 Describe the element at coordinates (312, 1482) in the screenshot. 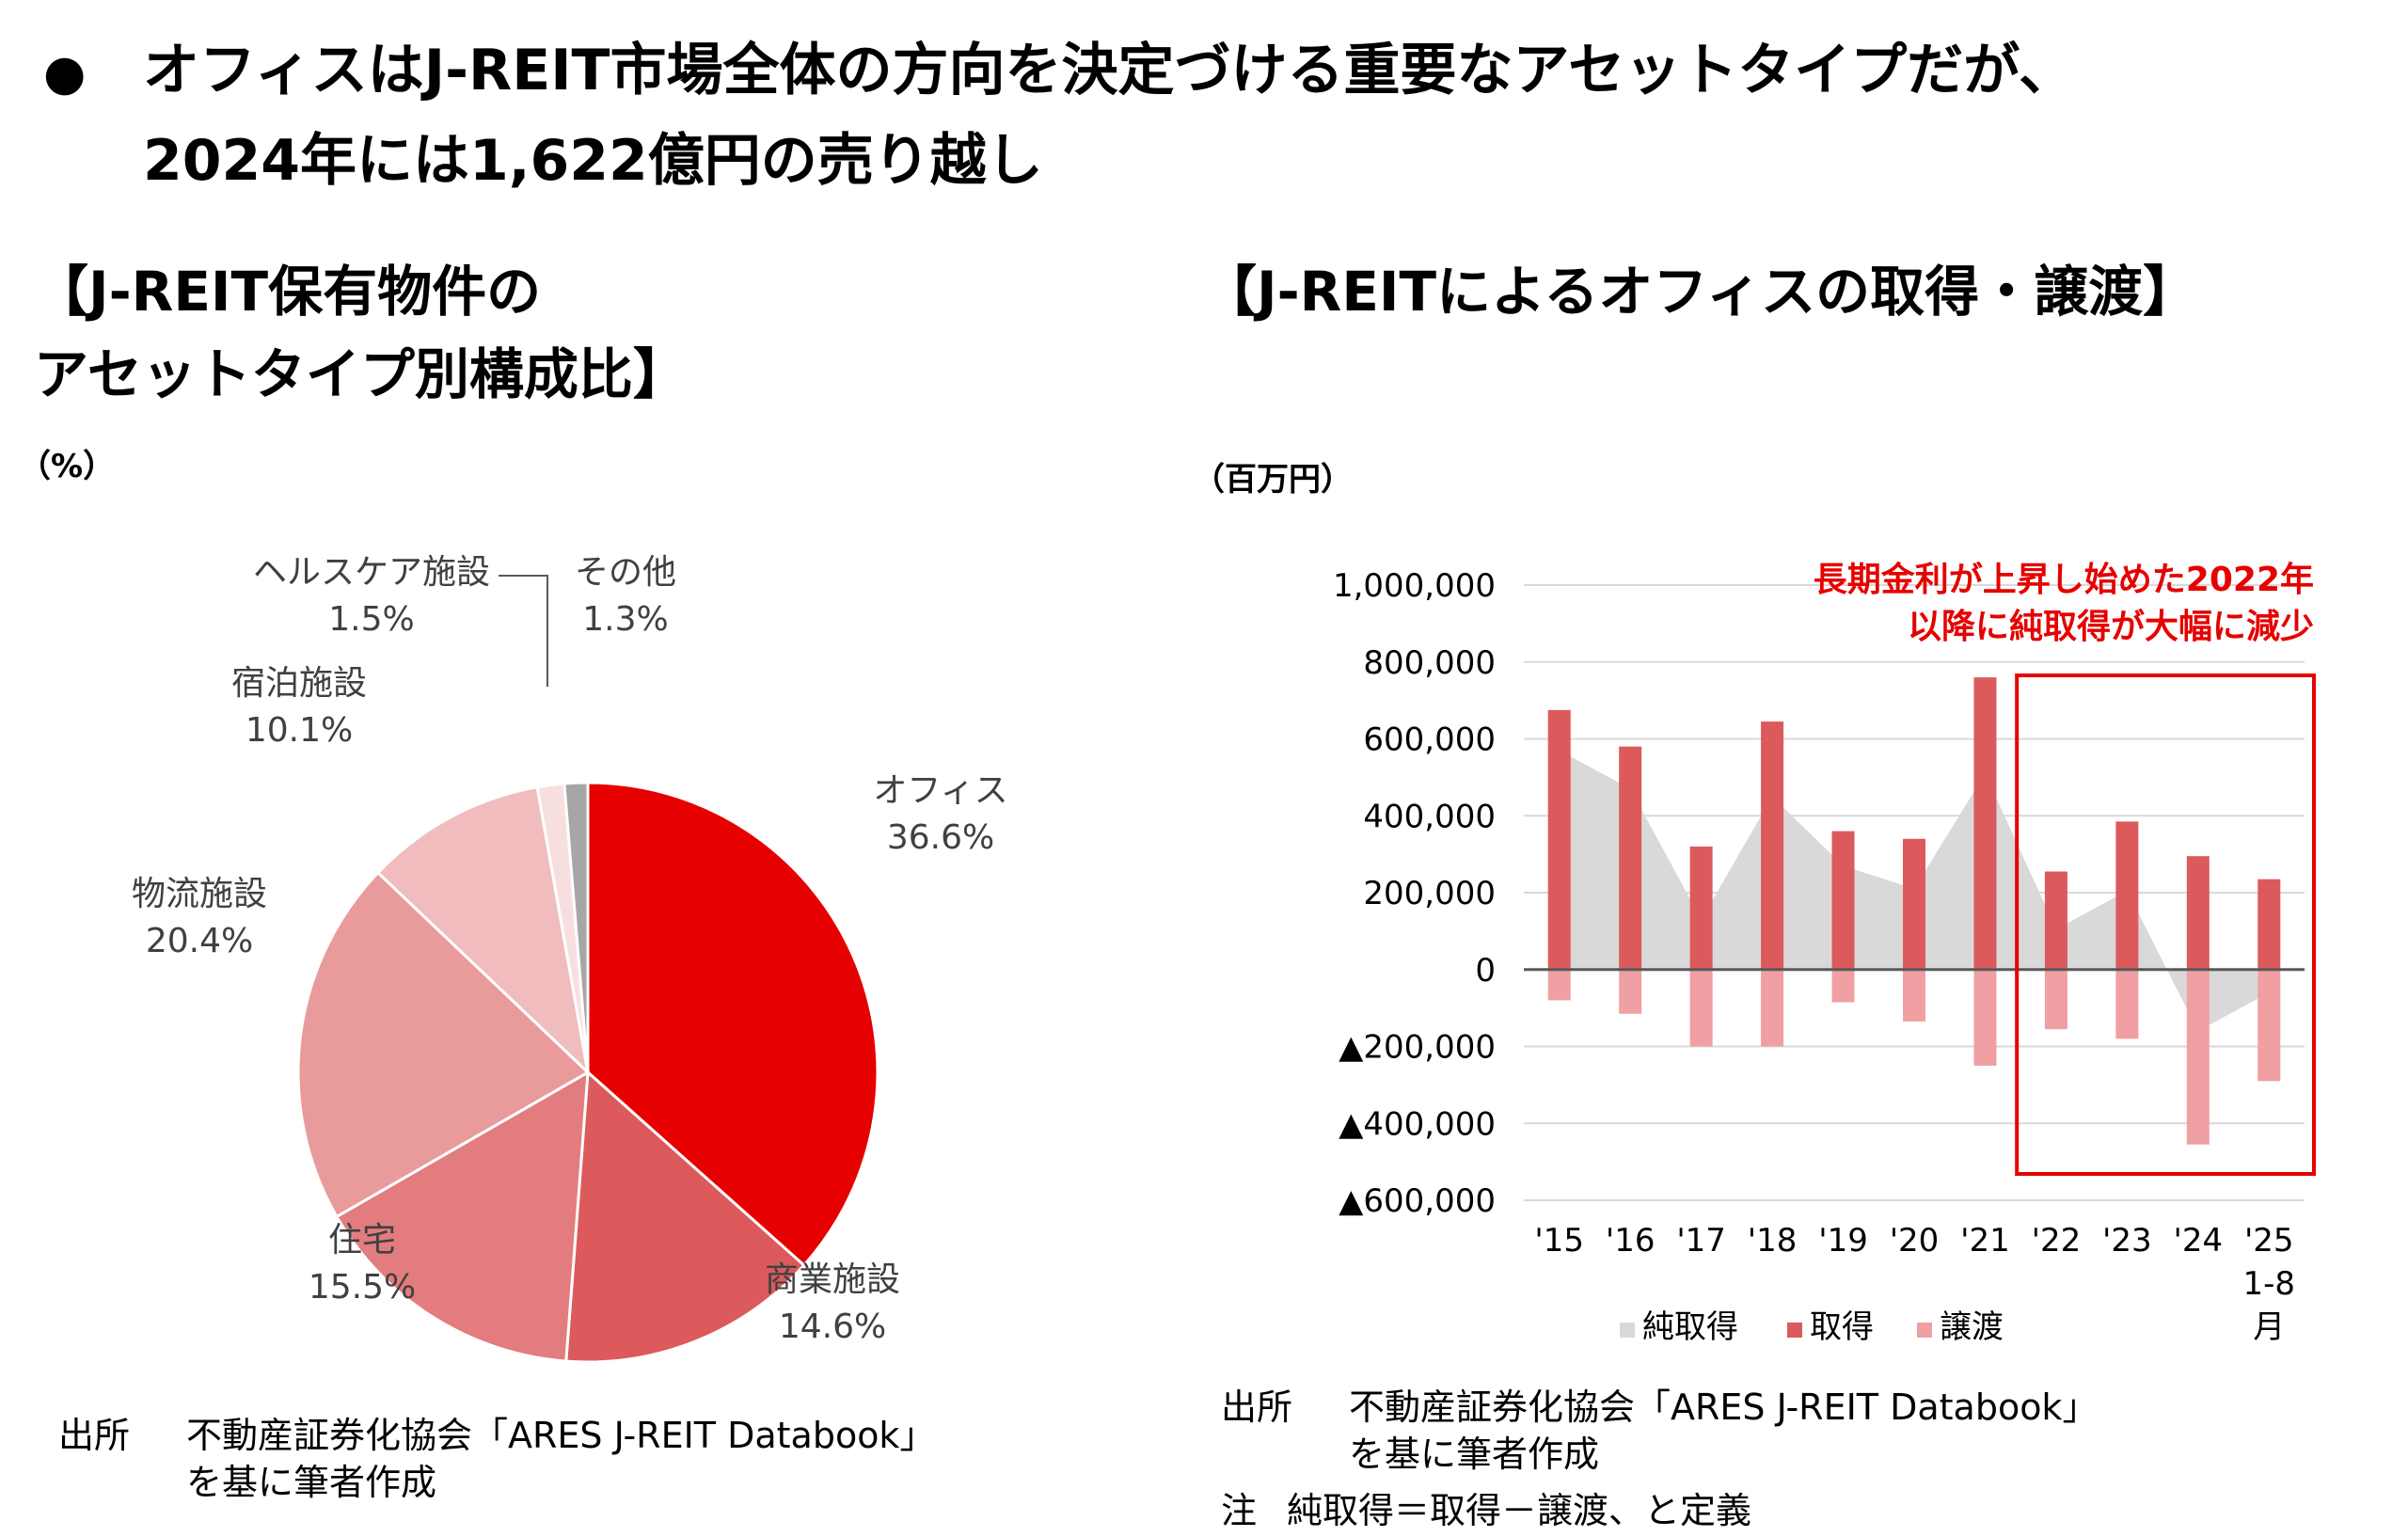

I see `pie-source-line2: を基に筆者作成` at that location.